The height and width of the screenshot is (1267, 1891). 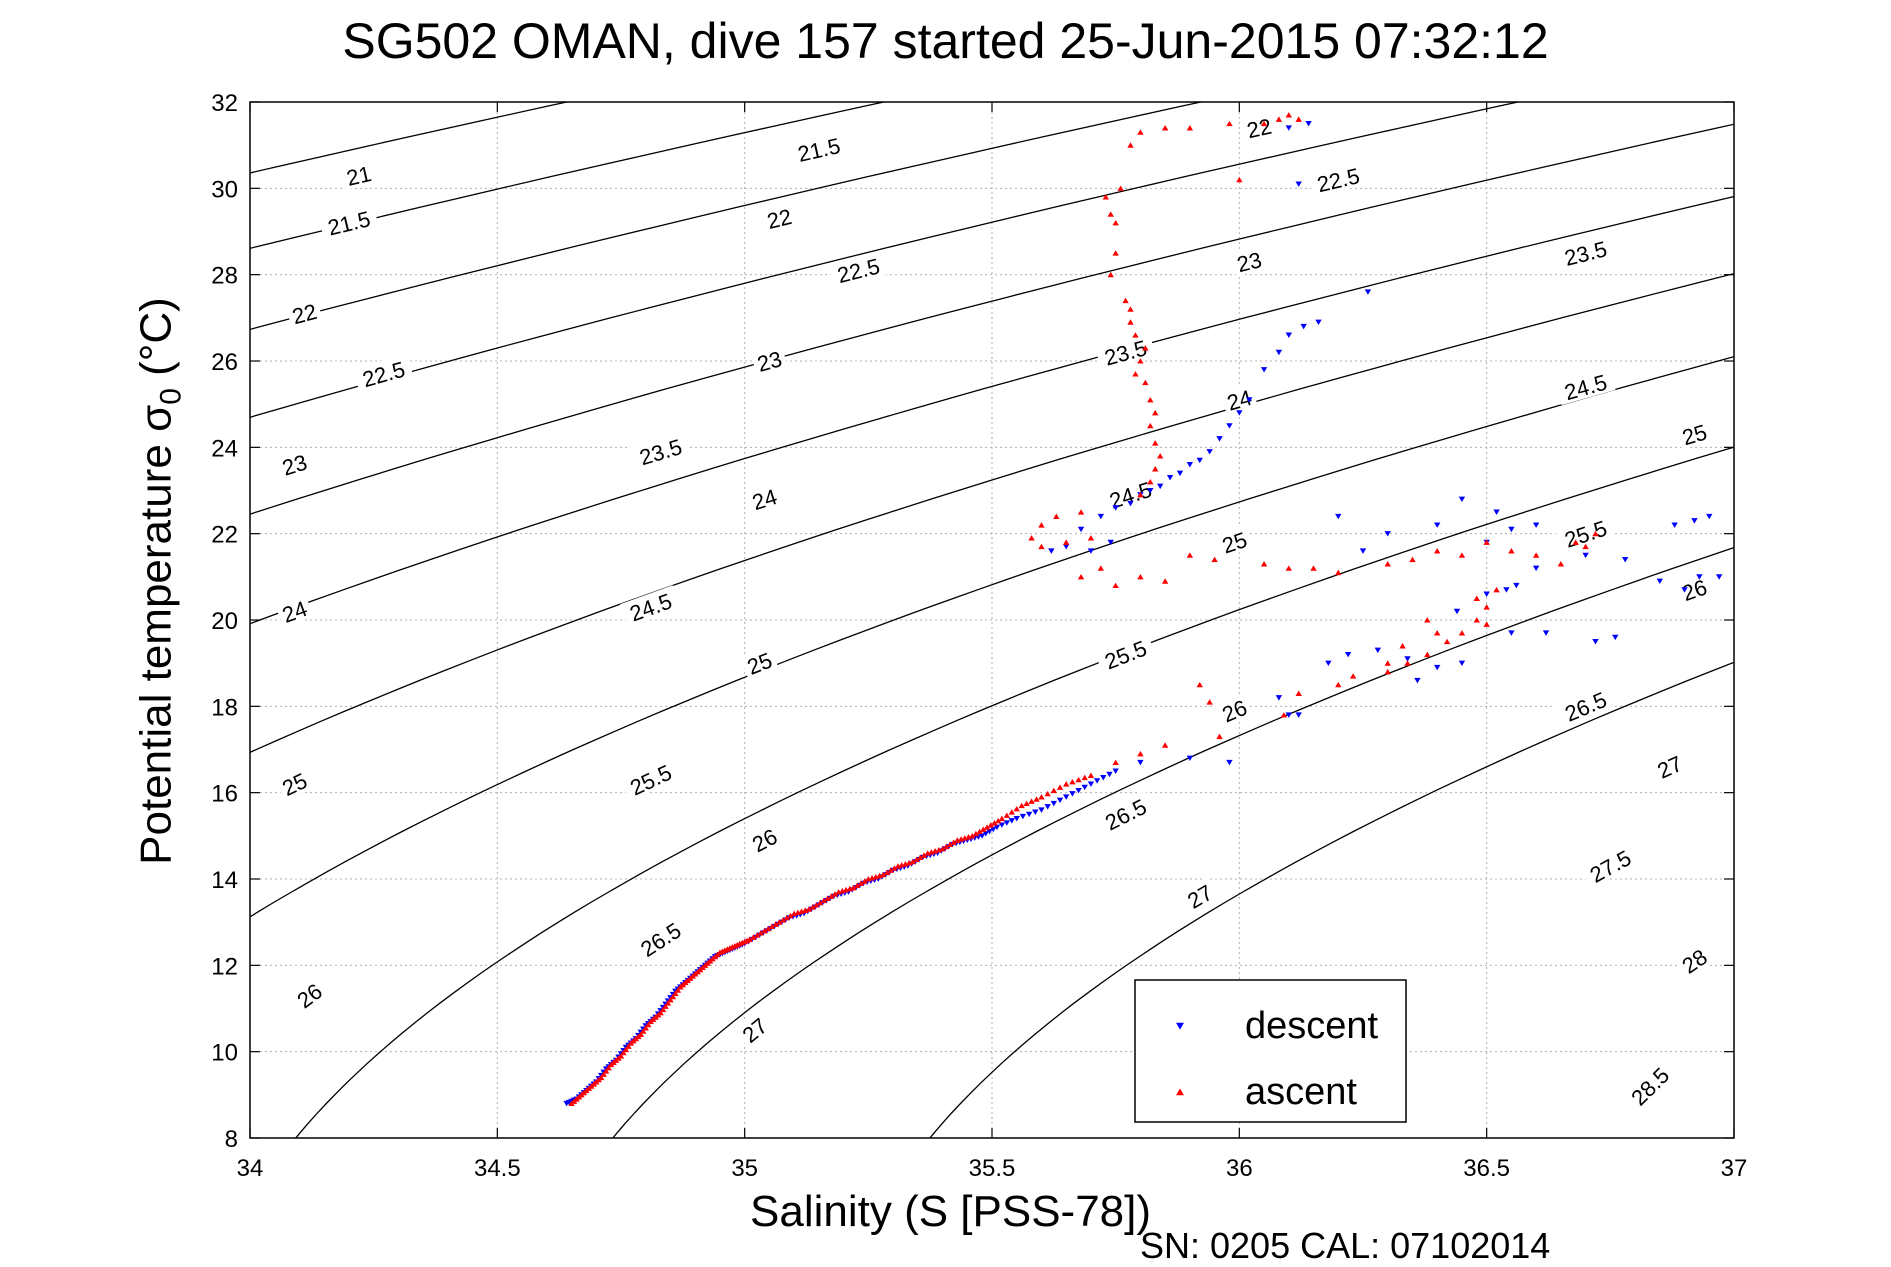 What do you see at coordinates (160, 581) in the screenshot?
I see `y-axis-label: Potential temperature σ0 (°C)` at bounding box center [160, 581].